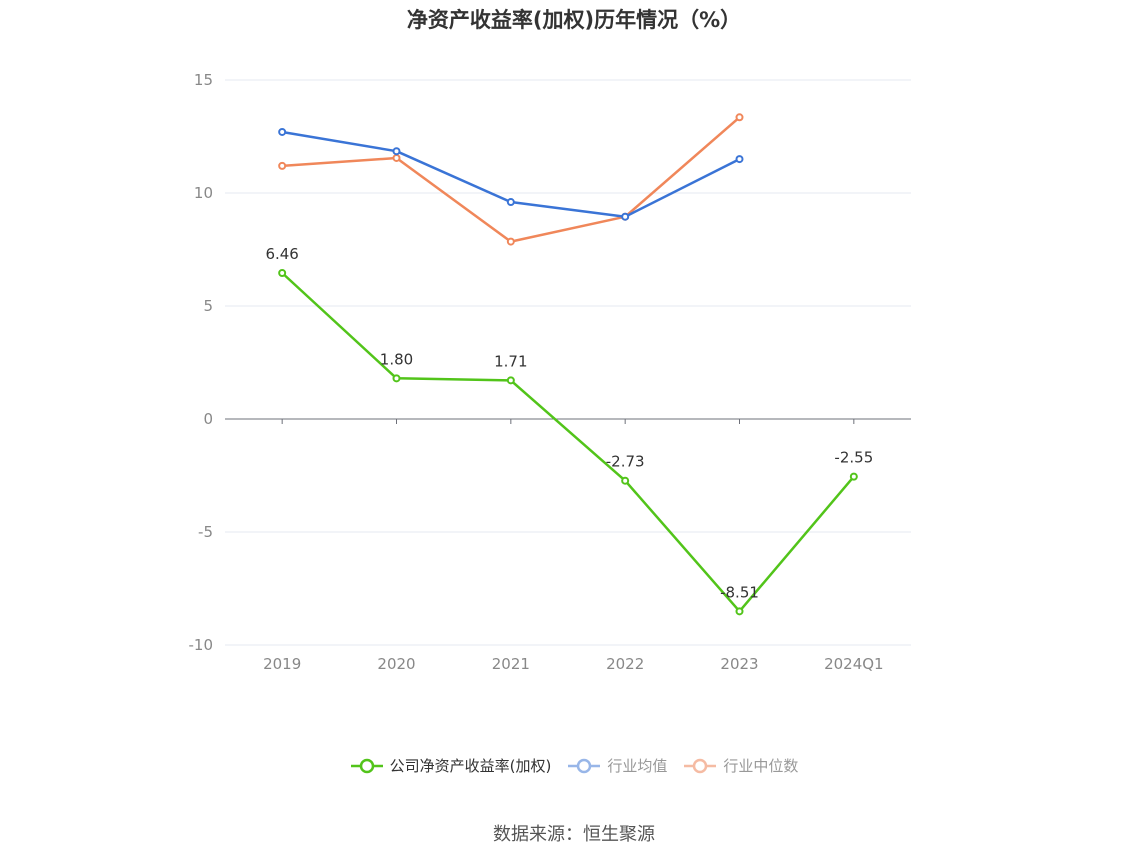  Describe the element at coordinates (470, 766) in the screenshot. I see `legend-label: 公司净资产收益率(加权)` at that location.